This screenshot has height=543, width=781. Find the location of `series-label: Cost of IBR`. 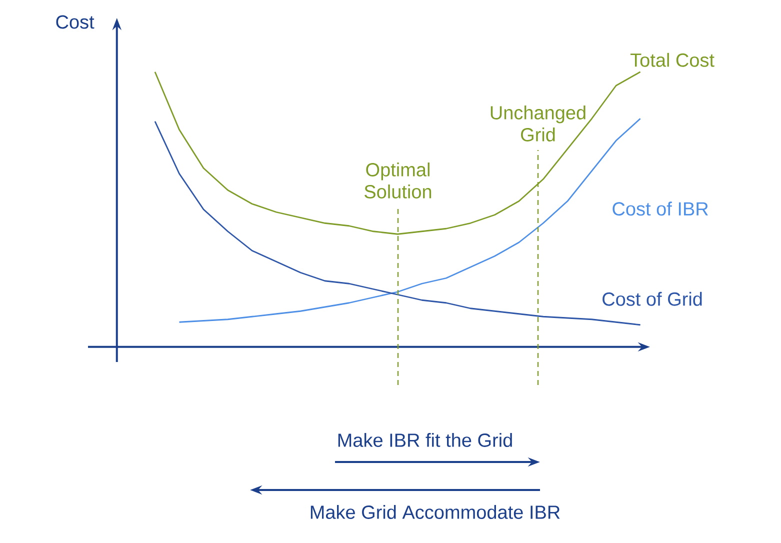

series-label: Cost of IBR is located at coordinates (660, 209).